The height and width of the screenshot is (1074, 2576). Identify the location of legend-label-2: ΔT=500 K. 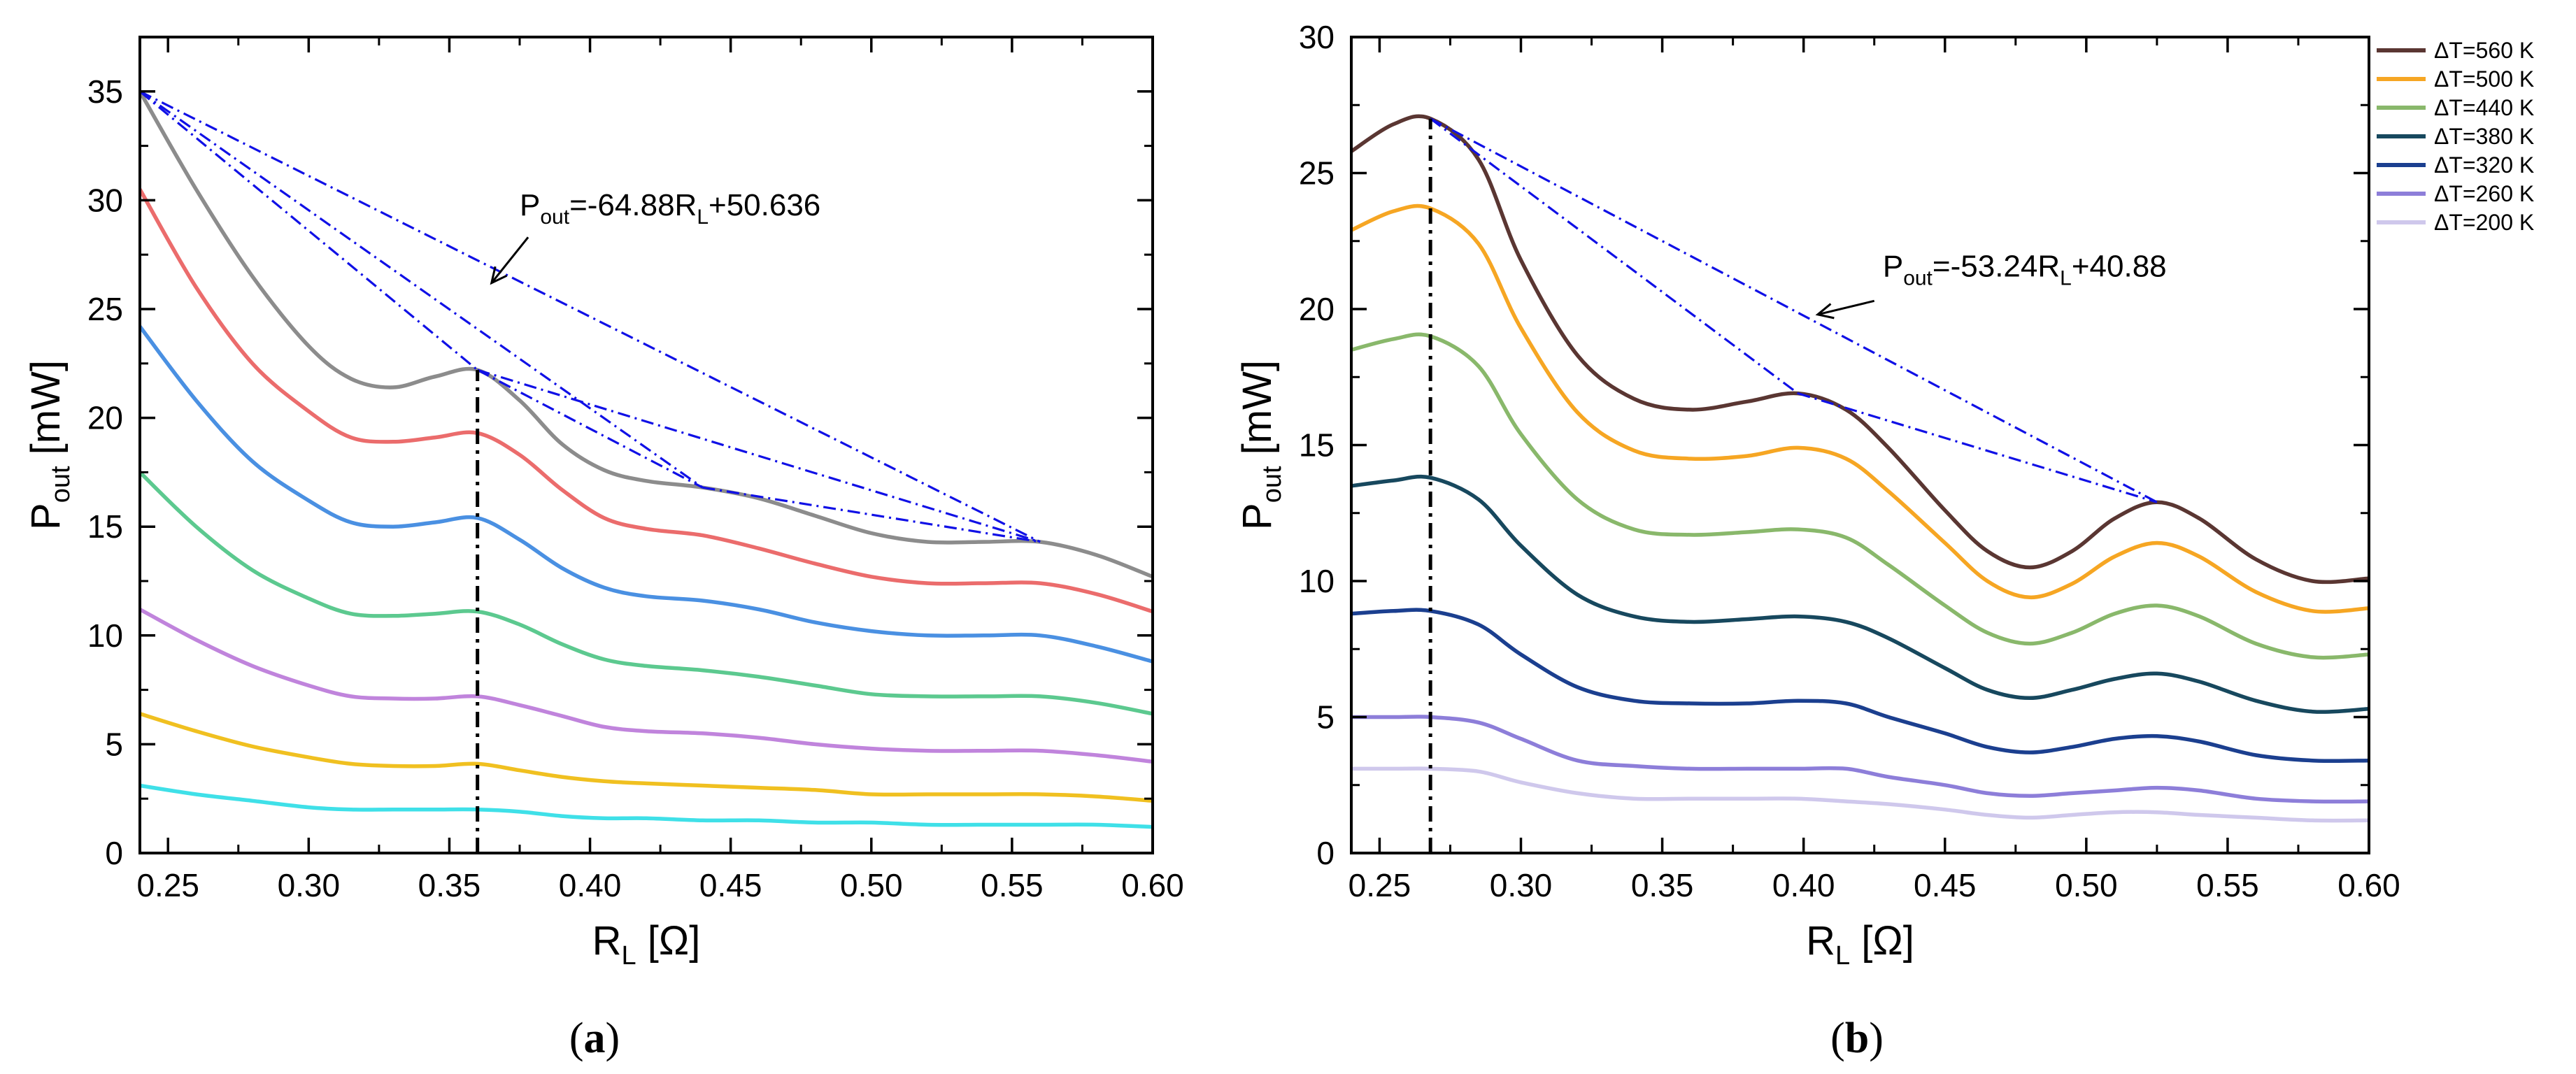
(2484, 79).